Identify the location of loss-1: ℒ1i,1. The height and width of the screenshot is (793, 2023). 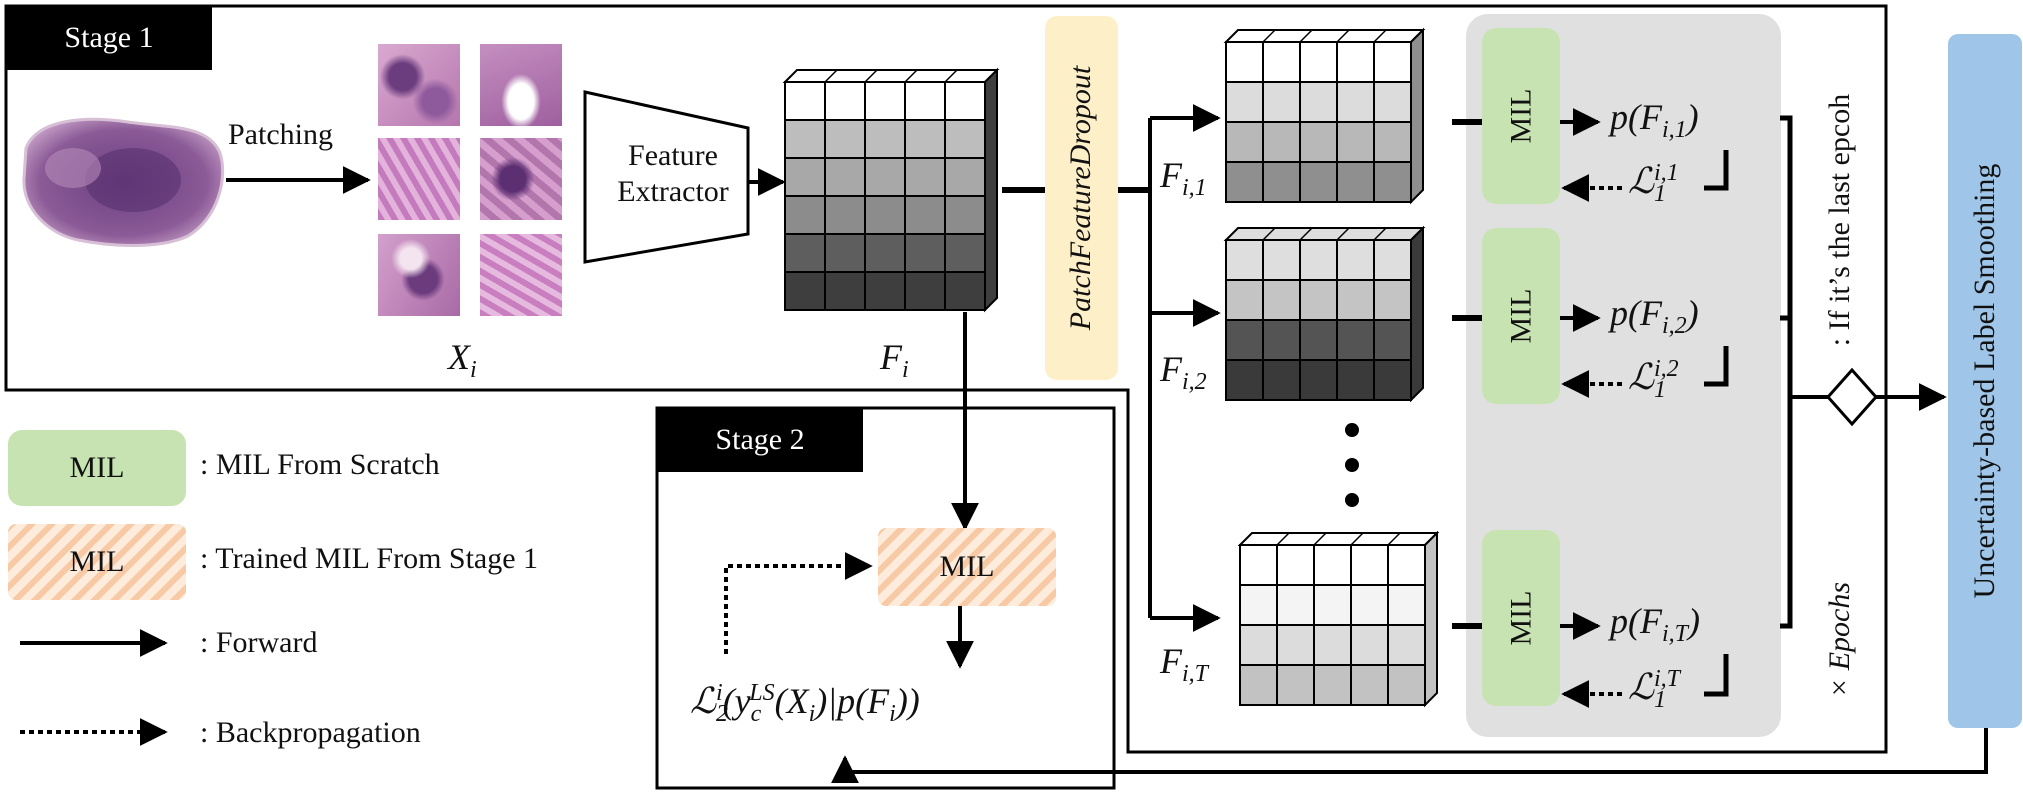
(1653, 184).